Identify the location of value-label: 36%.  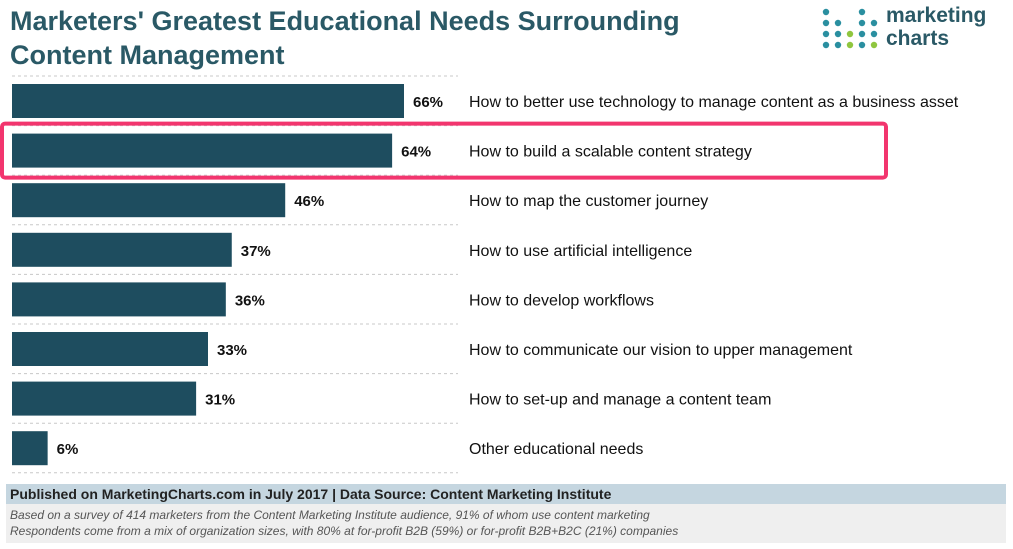
(250, 300).